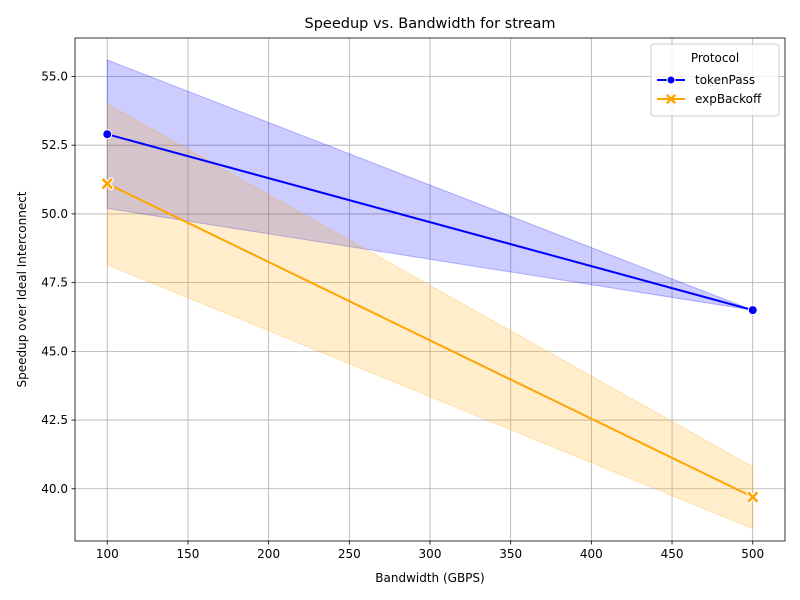 This screenshot has height=600, width=800. Describe the element at coordinates (54, 214) in the screenshot. I see `y-tick-label: 50.0` at that location.